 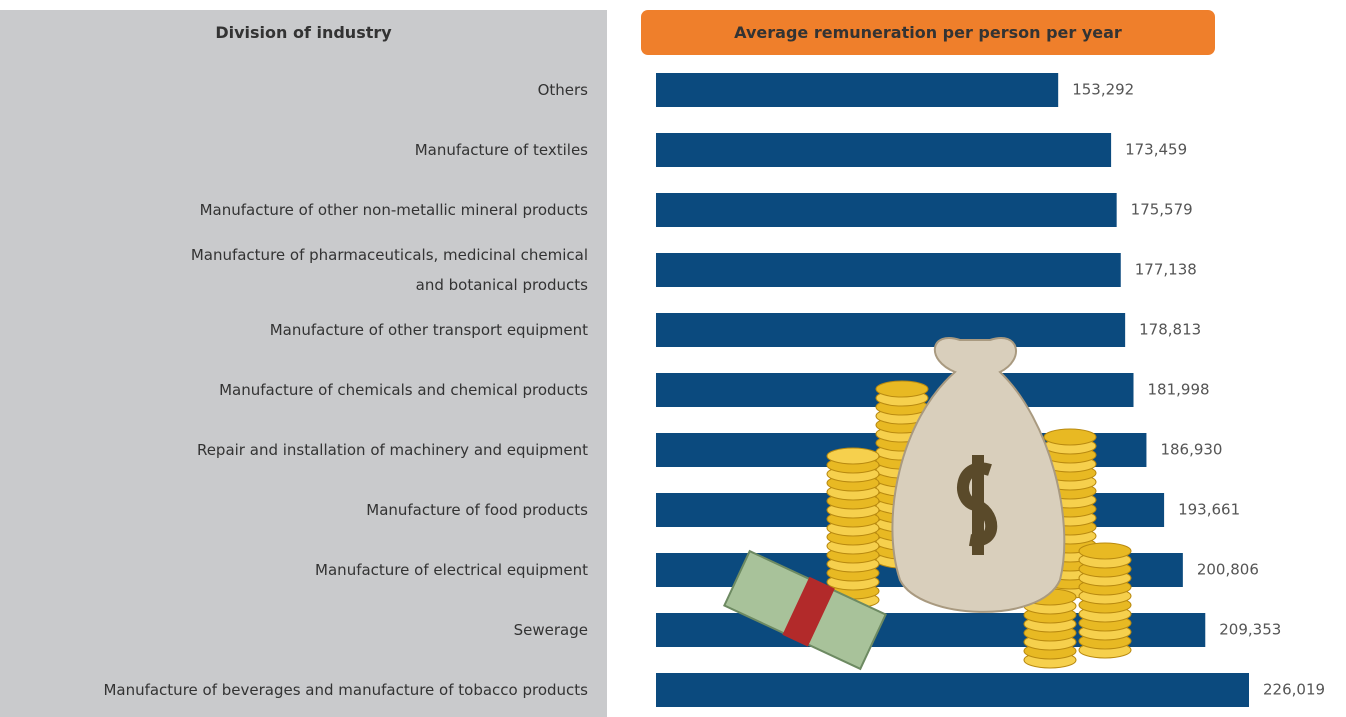 What do you see at coordinates (1156, 150) in the screenshot?
I see `value-label: 173,459` at bounding box center [1156, 150].